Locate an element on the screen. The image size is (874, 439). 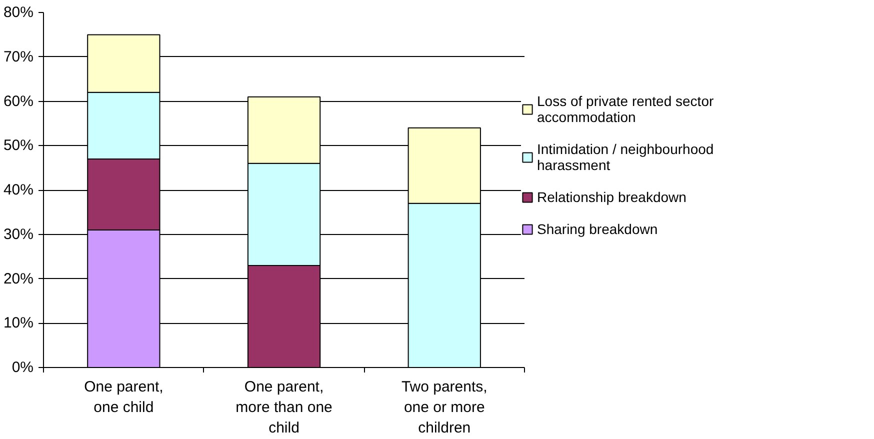
y-tick-label: 80% is located at coordinates (18, 12).